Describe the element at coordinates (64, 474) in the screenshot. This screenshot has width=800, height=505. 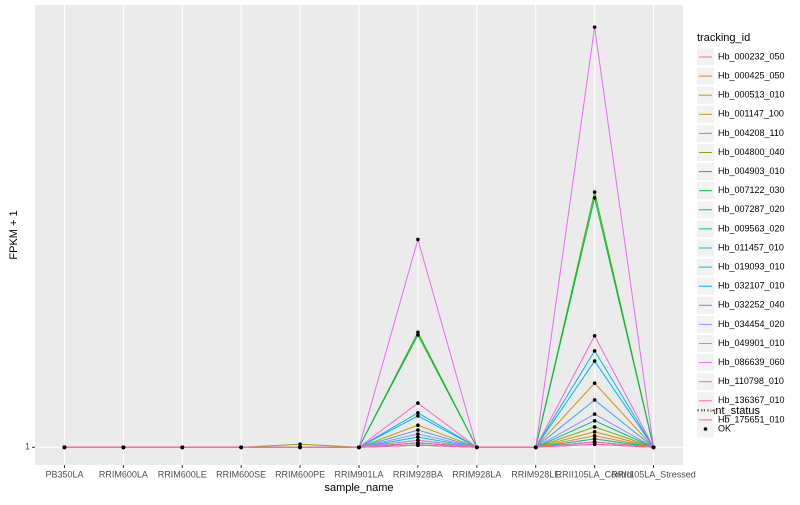
I see `x-tick-label: PB350LA` at that location.